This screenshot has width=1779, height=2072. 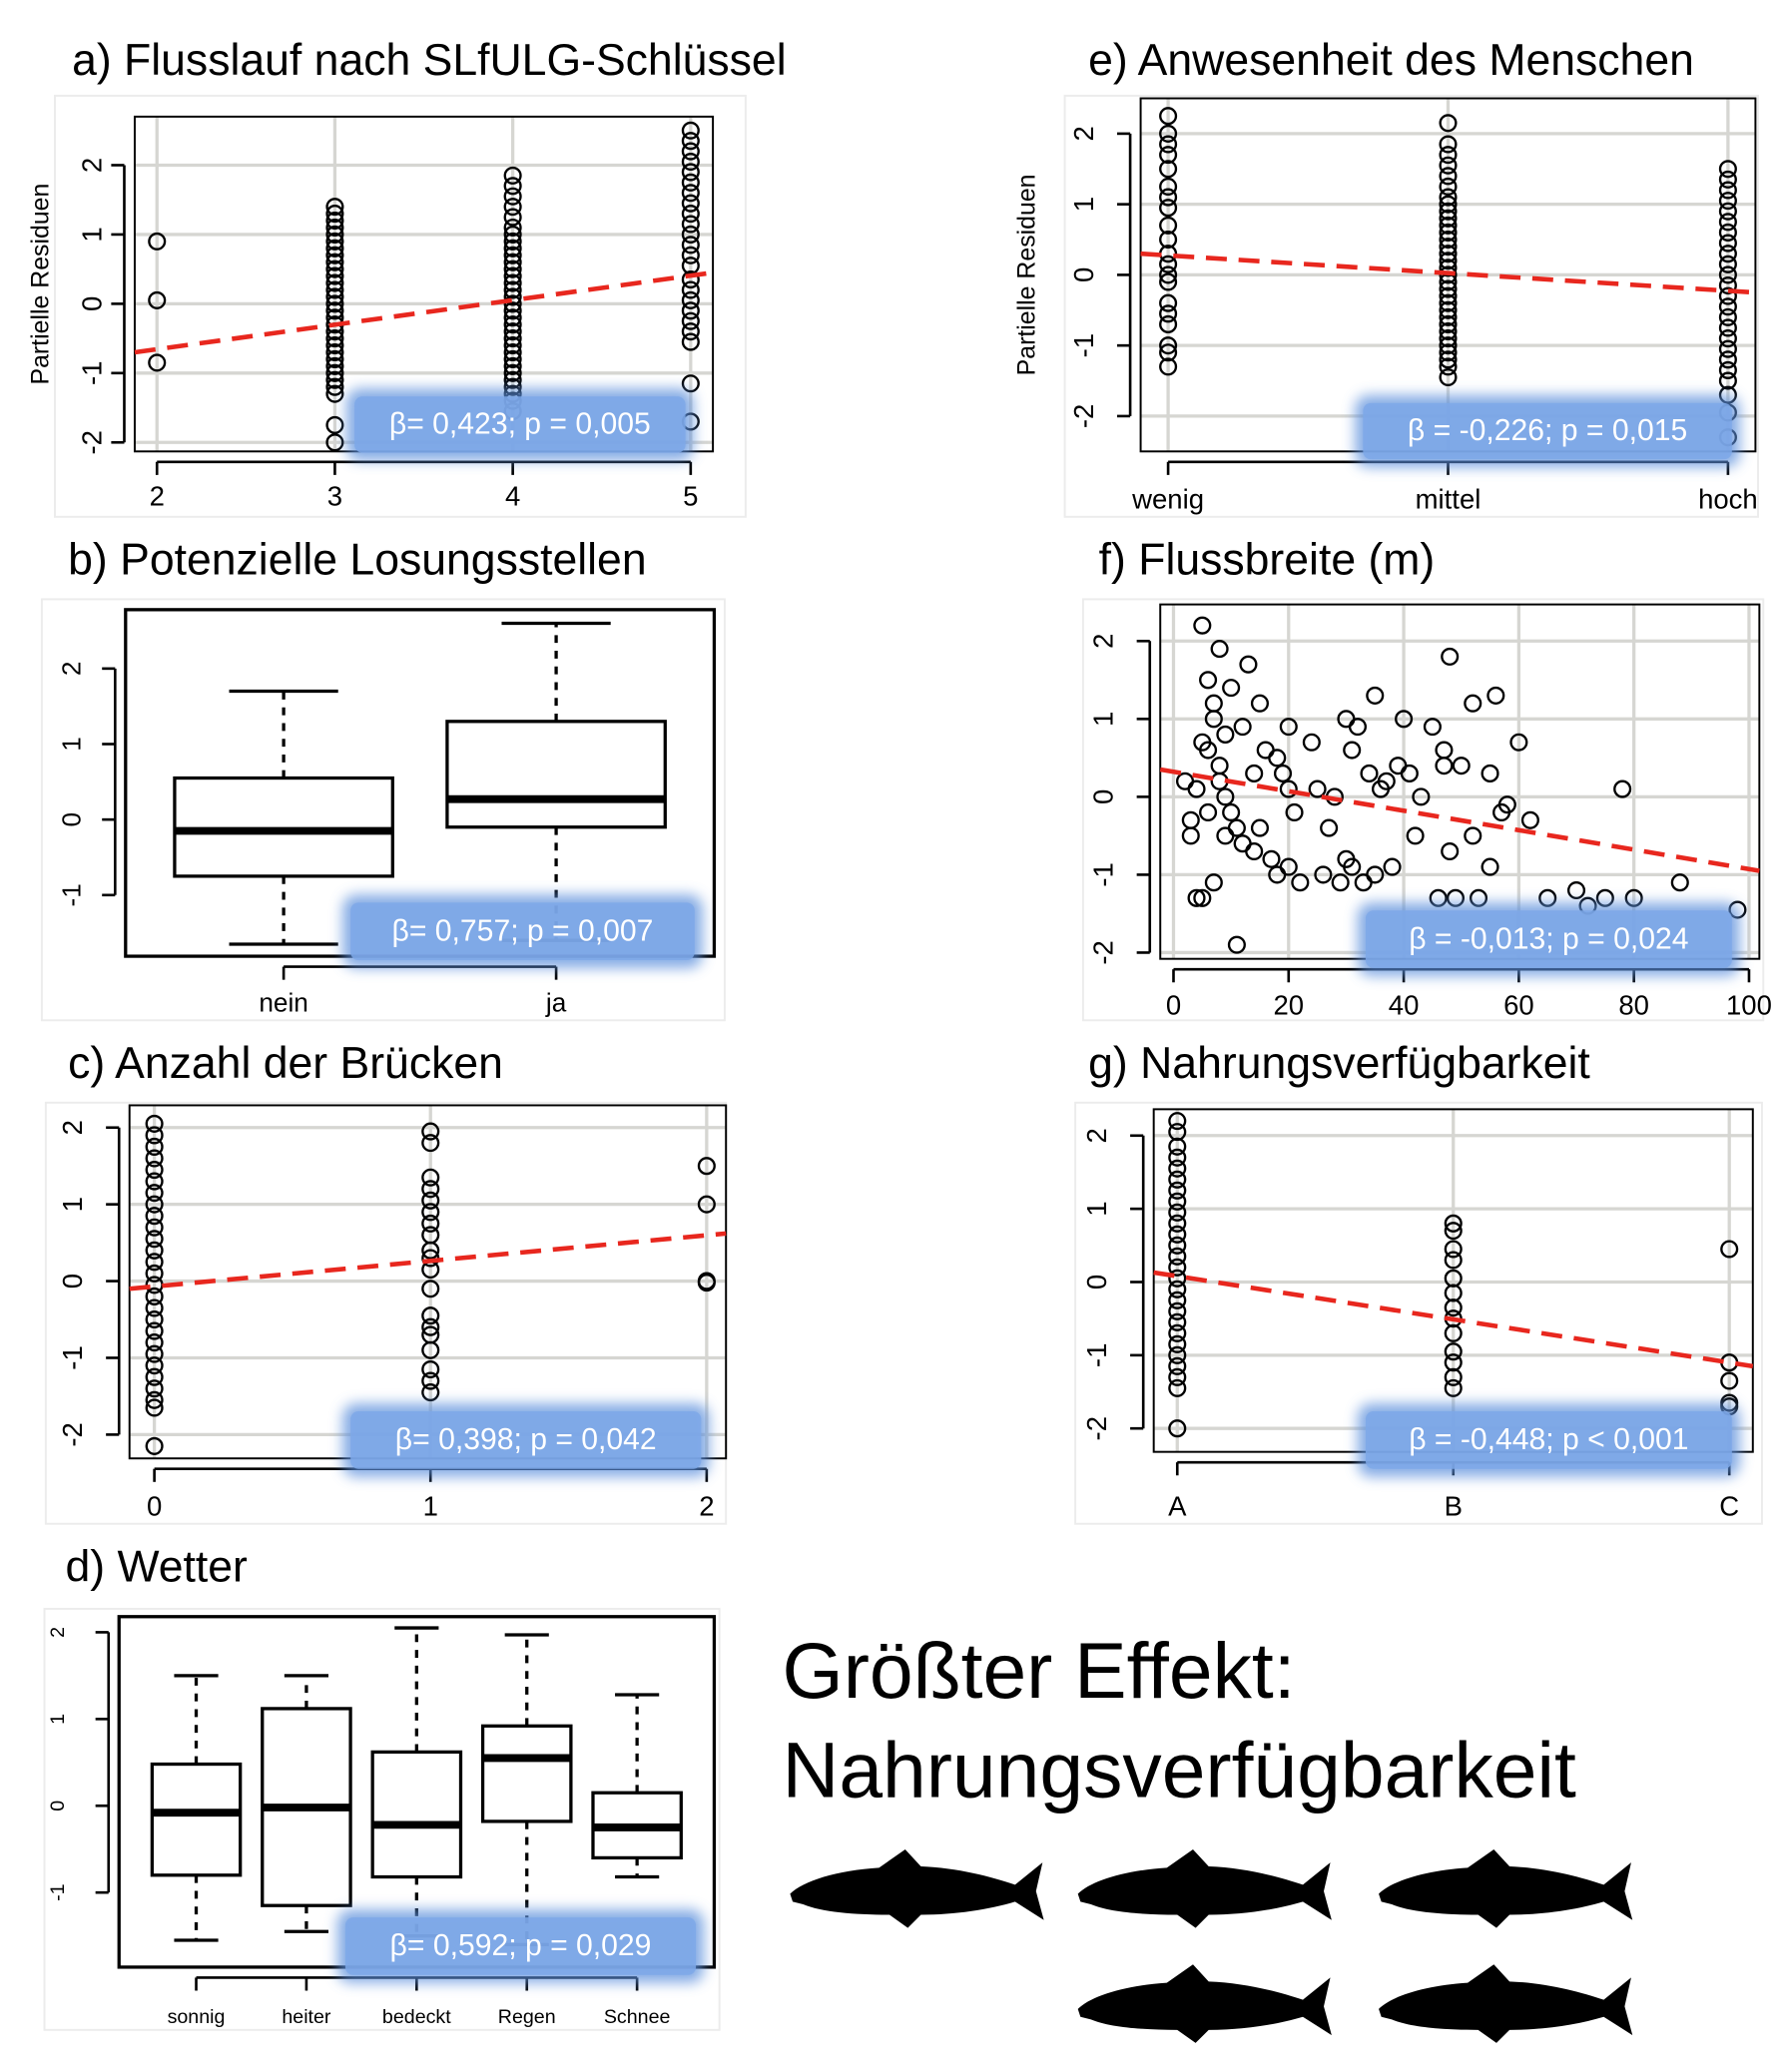 What do you see at coordinates (41, 284) in the screenshot?
I see `y-axis-label: Partielle Residuen` at bounding box center [41, 284].